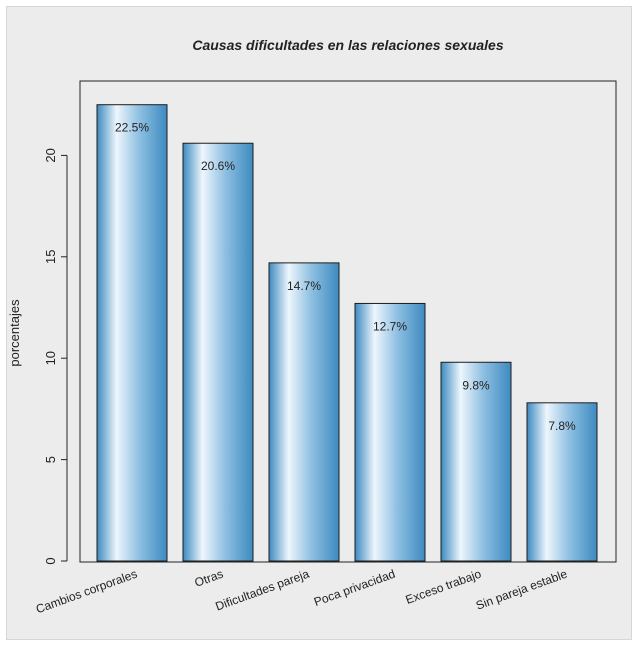 The height and width of the screenshot is (646, 638). What do you see at coordinates (209, 578) in the screenshot?
I see `x-tick-label: Otras` at bounding box center [209, 578].